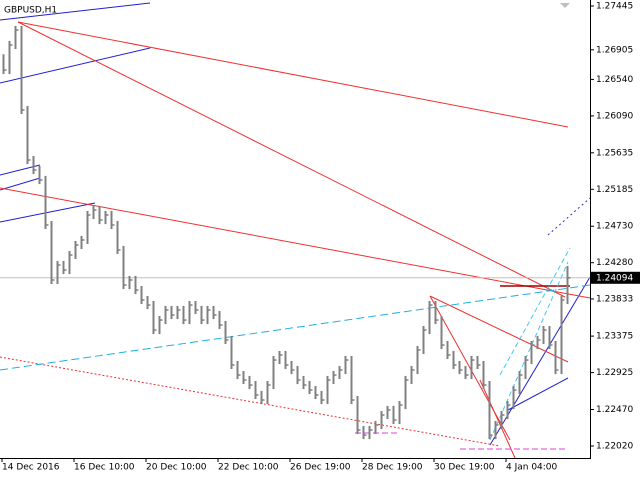 This screenshot has width=640, height=480. What do you see at coordinates (614, 373) in the screenshot?
I see `y-tick-label: 1.22925` at bounding box center [614, 373].